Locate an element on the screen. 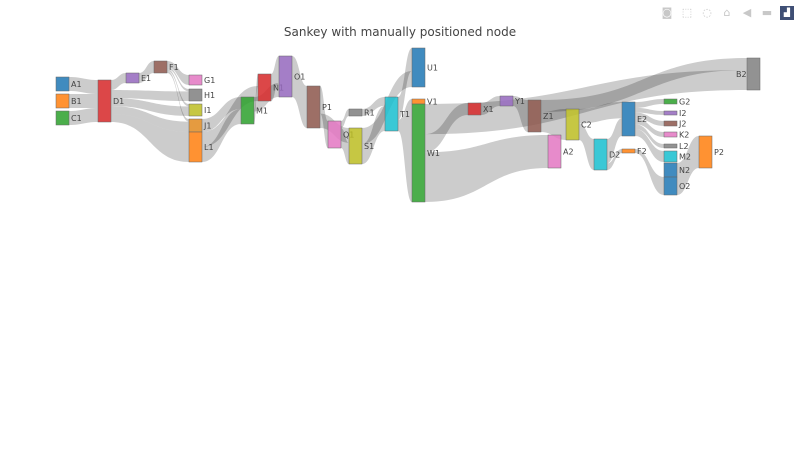  node-label: Y1 is located at coordinates (519, 101).